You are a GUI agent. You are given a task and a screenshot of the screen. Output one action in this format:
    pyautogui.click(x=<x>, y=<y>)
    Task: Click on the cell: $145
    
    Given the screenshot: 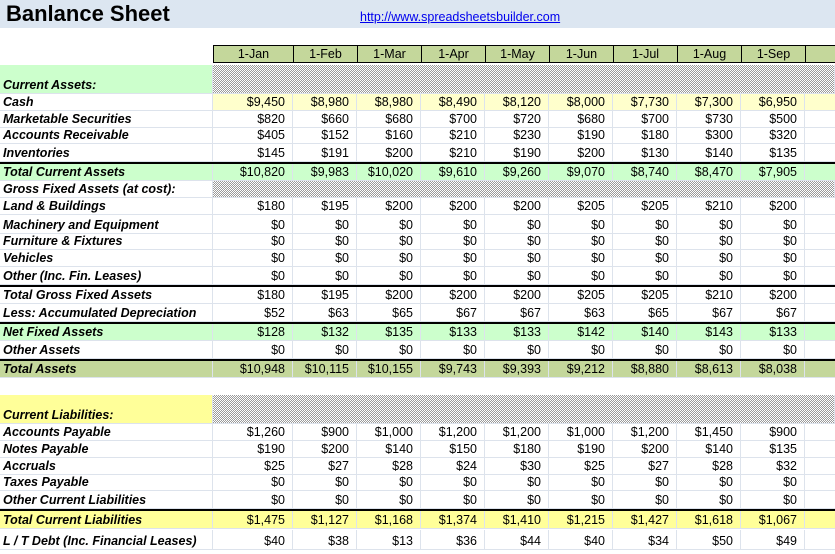 What is the action you would take?
    pyautogui.click(x=253, y=153)
    